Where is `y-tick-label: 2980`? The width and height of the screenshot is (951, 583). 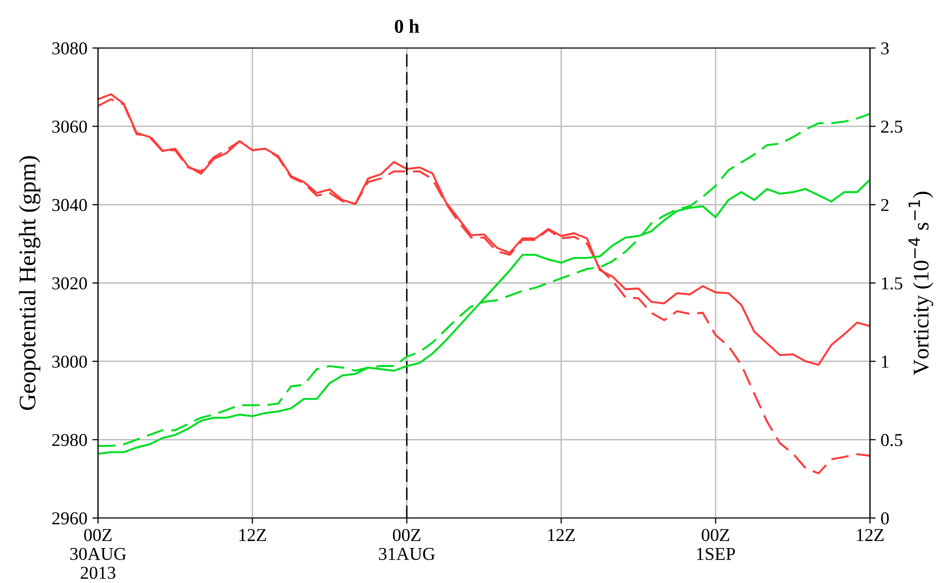 y-tick-label: 2980 is located at coordinates (69, 440).